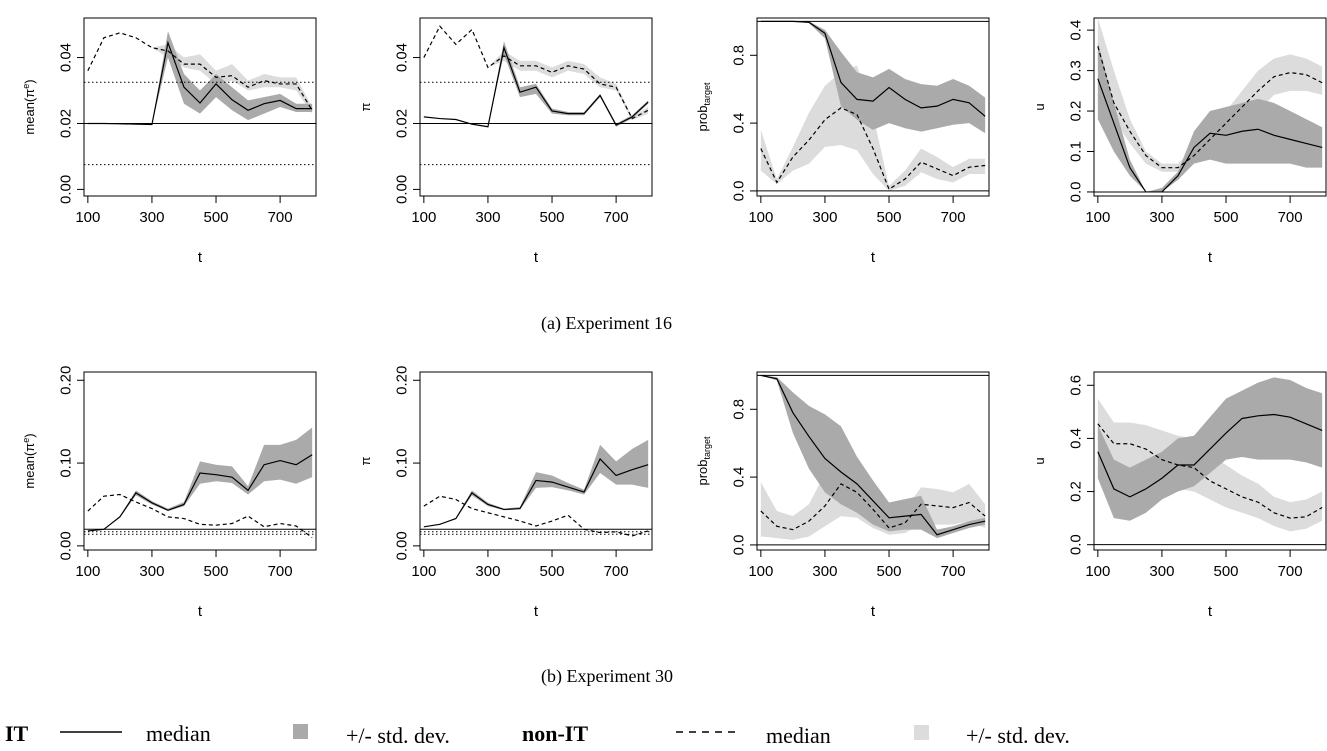 This screenshot has height=751, width=1327. Describe the element at coordinates (178, 733) in the screenshot. I see `legend-it-median-label: median` at that location.